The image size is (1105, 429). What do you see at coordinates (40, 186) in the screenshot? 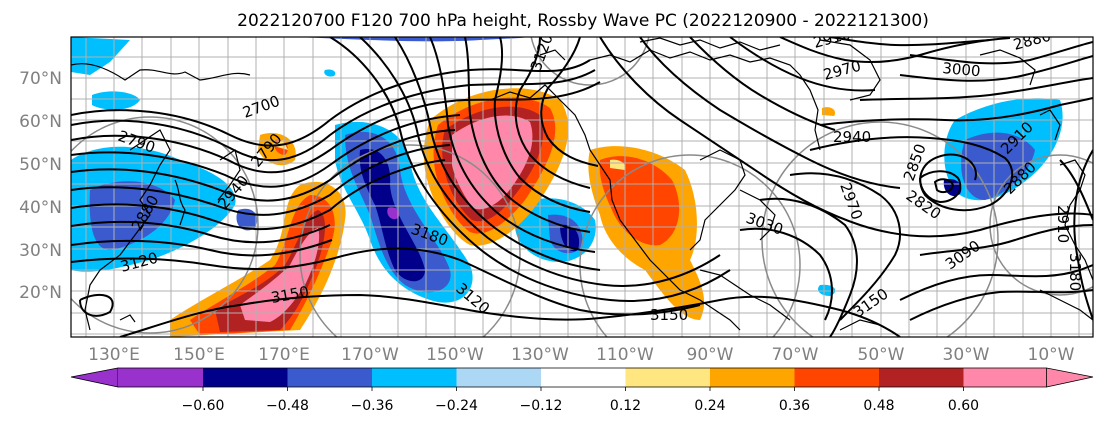
I see `latitude-labels: 70°N 60°N 50°N 40°N 30°N 20°N` at bounding box center [40, 186].